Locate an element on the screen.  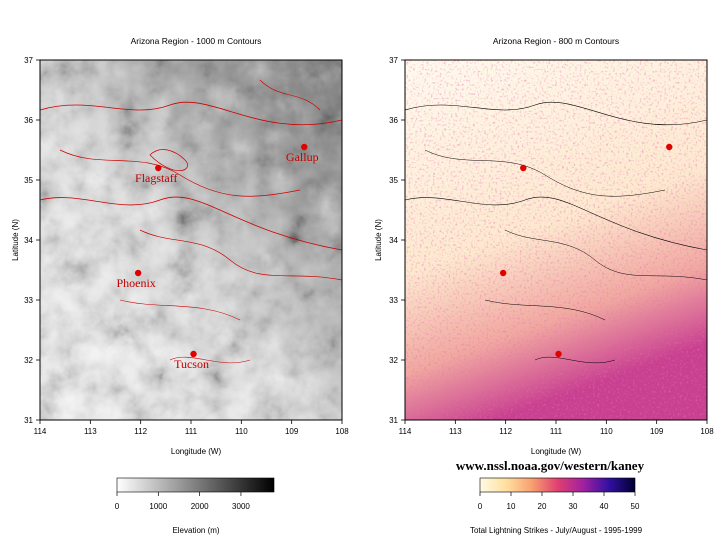
lightning-x-tick-label: 108 is located at coordinates (707, 431).